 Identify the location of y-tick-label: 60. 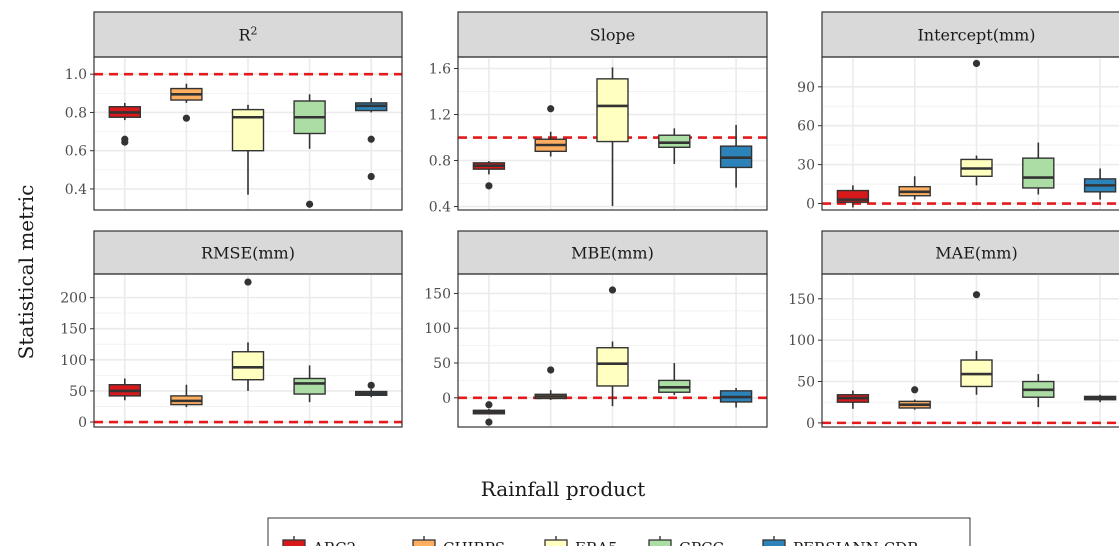
(806, 127).